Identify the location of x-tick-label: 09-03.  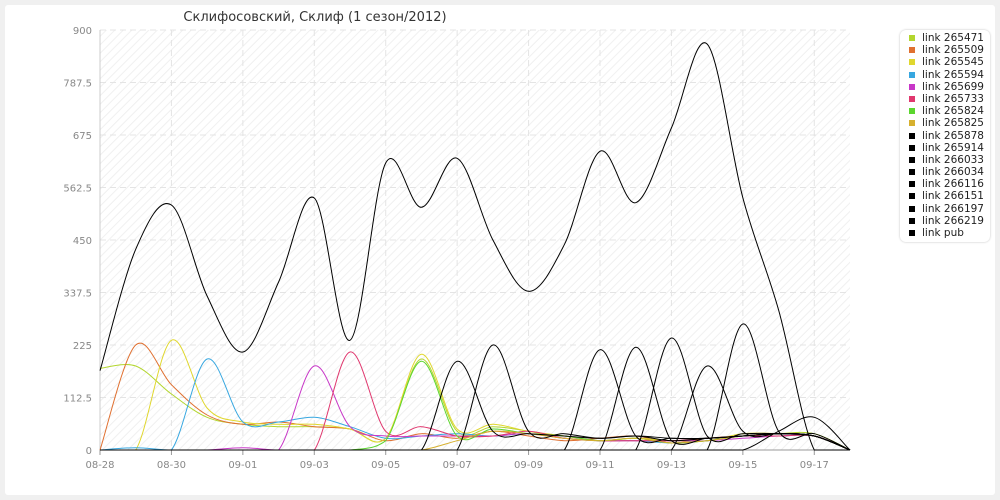
(314, 465).